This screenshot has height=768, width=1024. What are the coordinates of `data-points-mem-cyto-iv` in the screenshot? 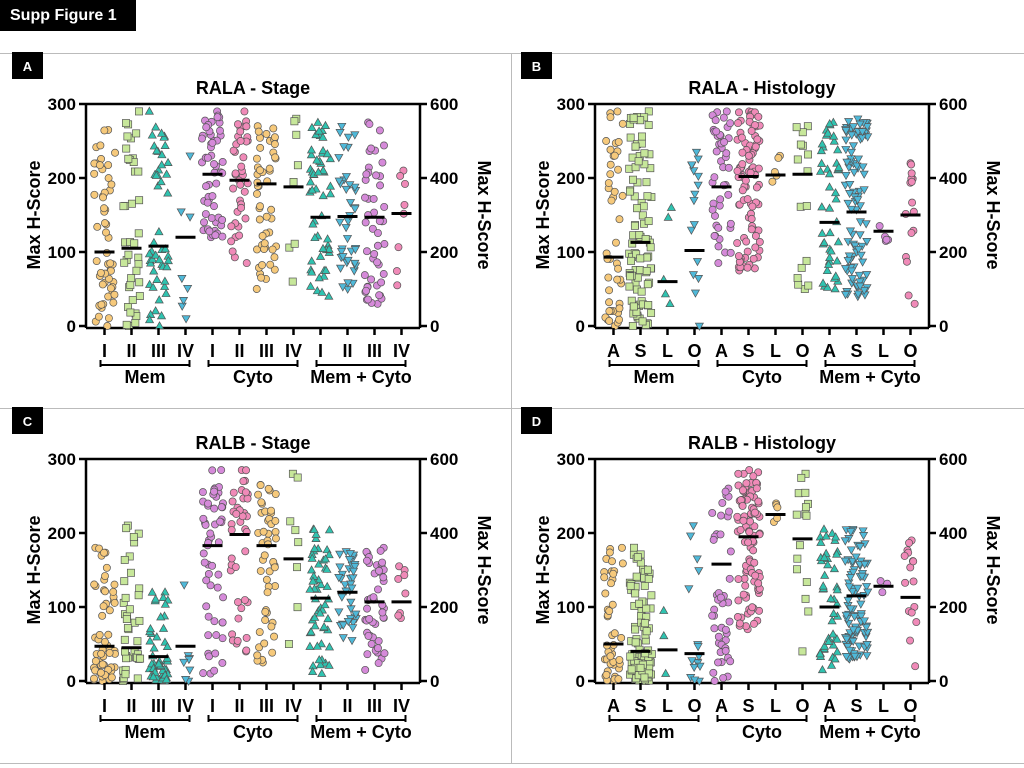 It's located at (400, 228).